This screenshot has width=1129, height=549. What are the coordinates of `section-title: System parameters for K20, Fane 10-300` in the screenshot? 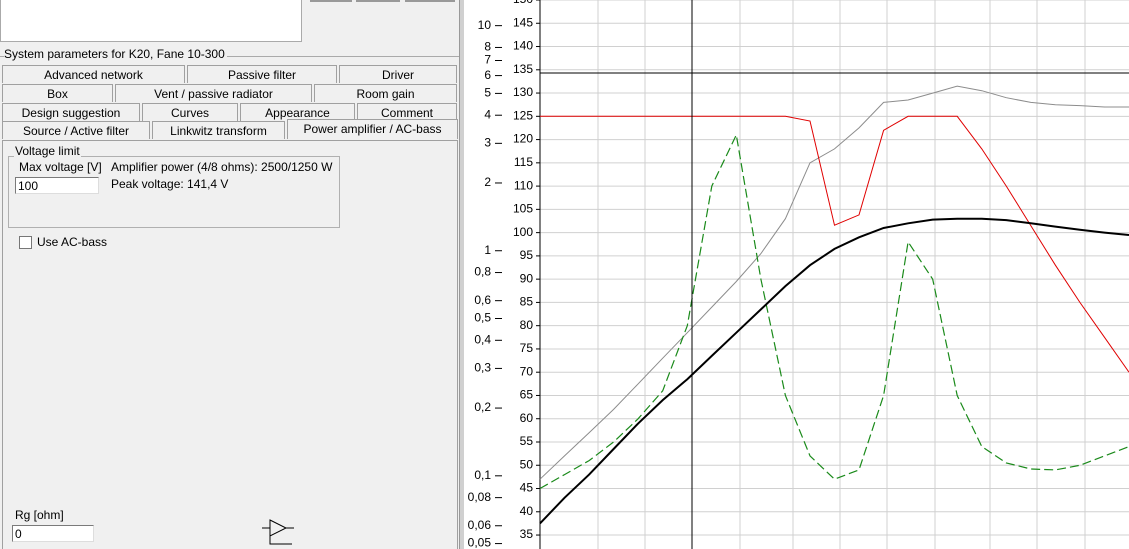 It's located at (115, 54).